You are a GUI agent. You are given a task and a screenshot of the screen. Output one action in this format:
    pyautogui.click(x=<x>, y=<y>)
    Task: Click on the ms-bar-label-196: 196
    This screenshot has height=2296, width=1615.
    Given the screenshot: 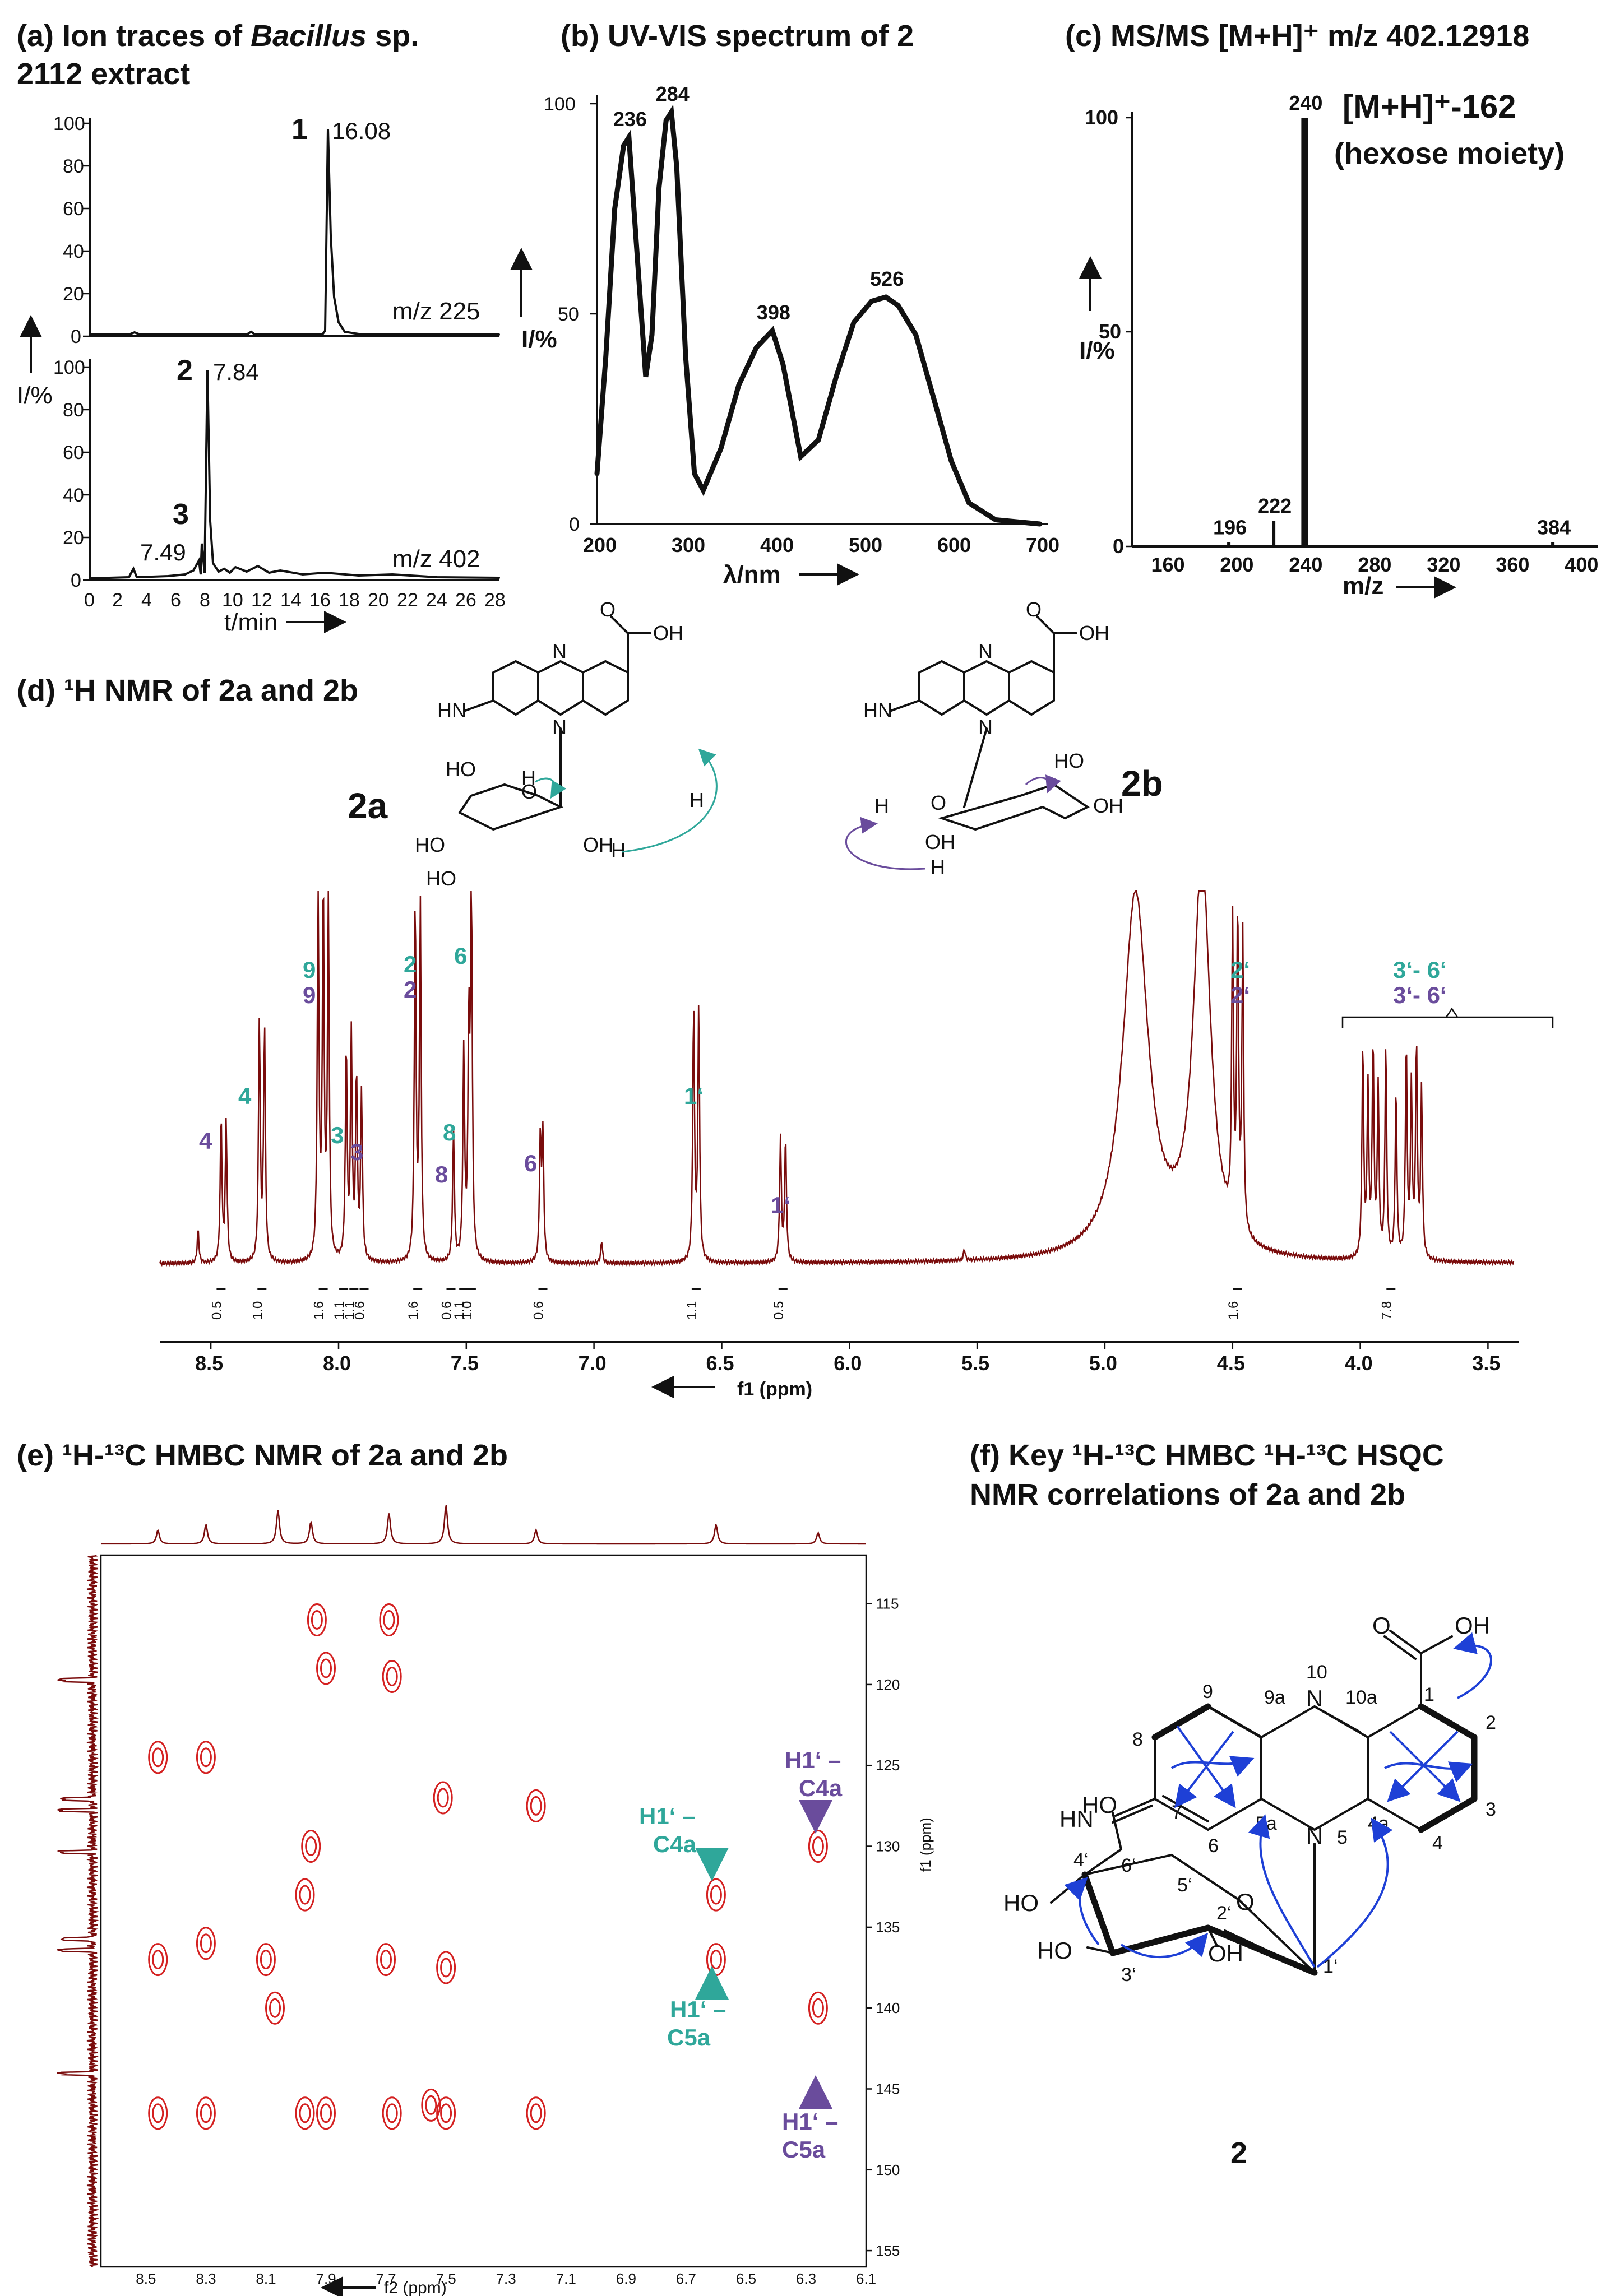 What is the action you would take?
    pyautogui.click(x=1230, y=527)
    